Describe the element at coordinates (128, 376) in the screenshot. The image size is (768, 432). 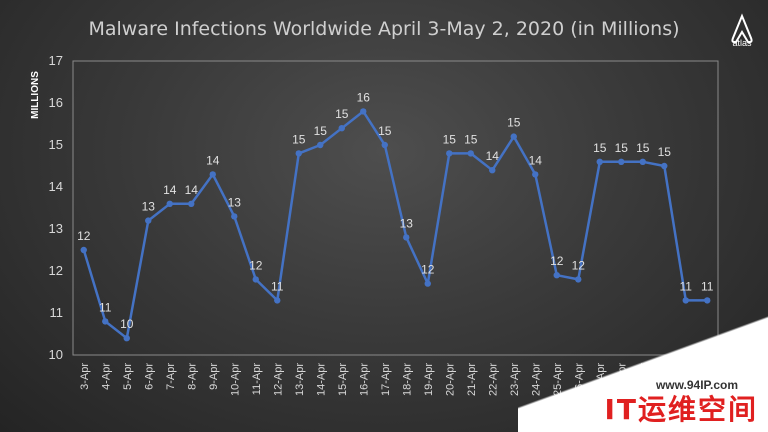
I see `x-tick-label: 5-Apr` at that location.